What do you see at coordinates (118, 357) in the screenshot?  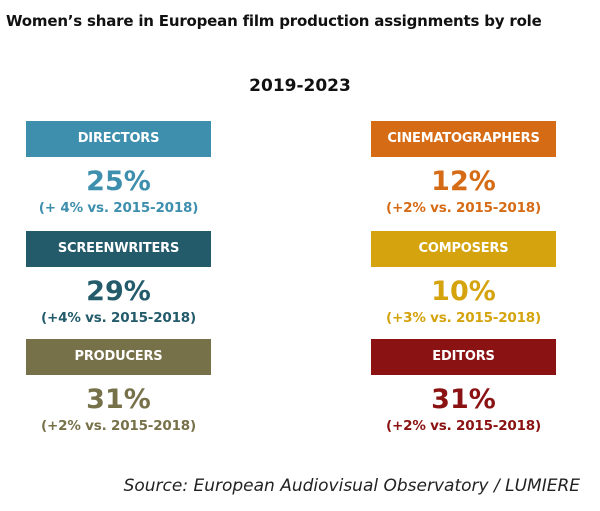 I see `role-label-producers: PRODUCERS` at bounding box center [118, 357].